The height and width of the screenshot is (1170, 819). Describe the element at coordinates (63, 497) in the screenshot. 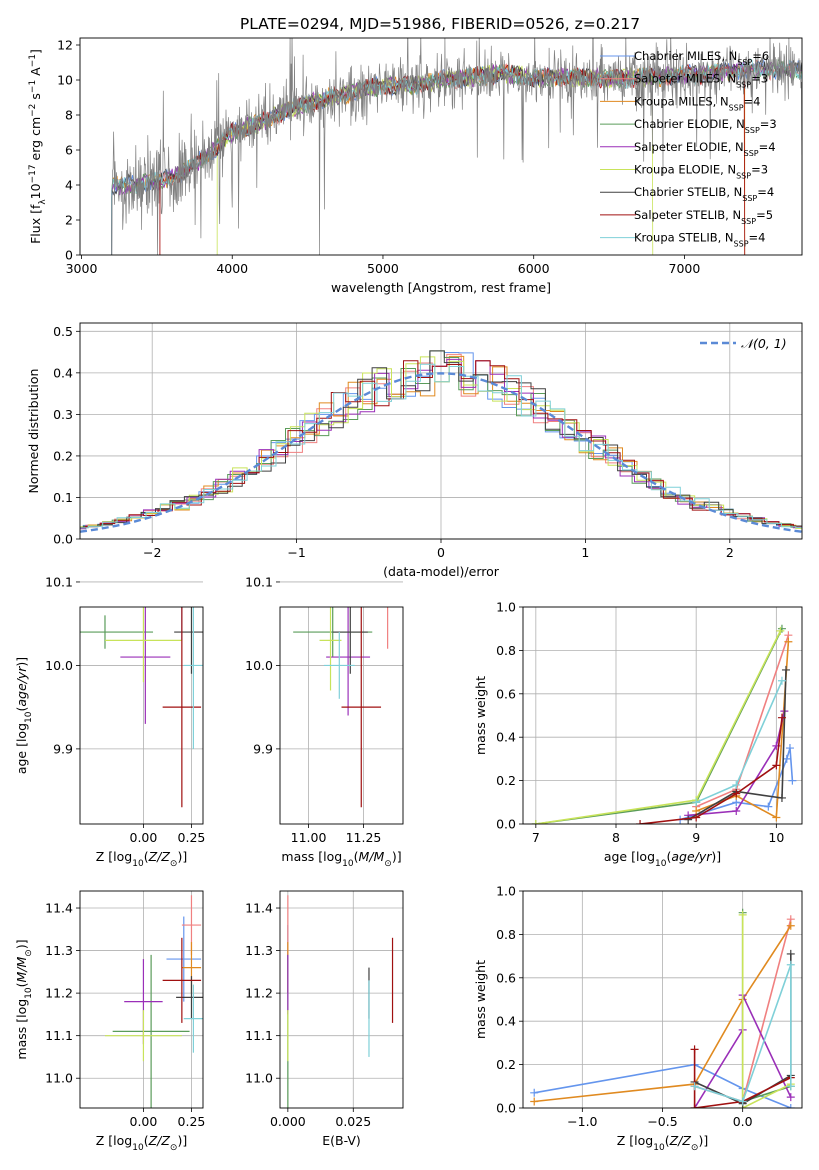

I see `y-tick-label: 0.1` at that location.